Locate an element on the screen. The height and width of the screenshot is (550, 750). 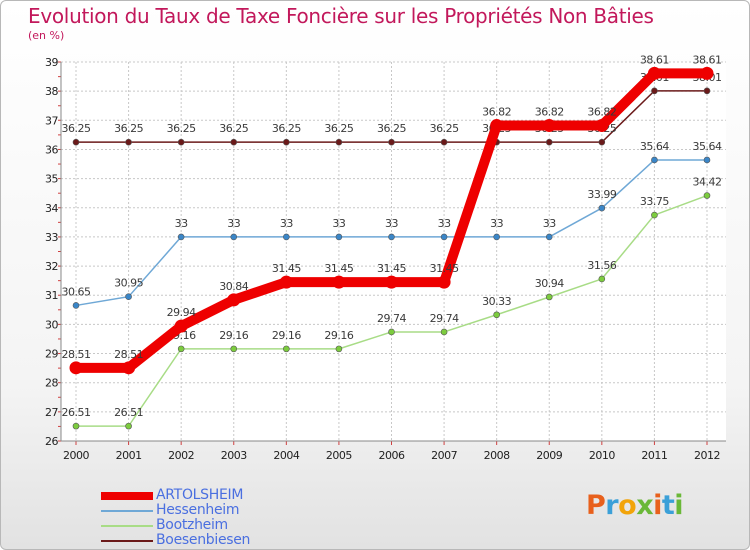
x-tick-label: 2005 is located at coordinates (339, 455).